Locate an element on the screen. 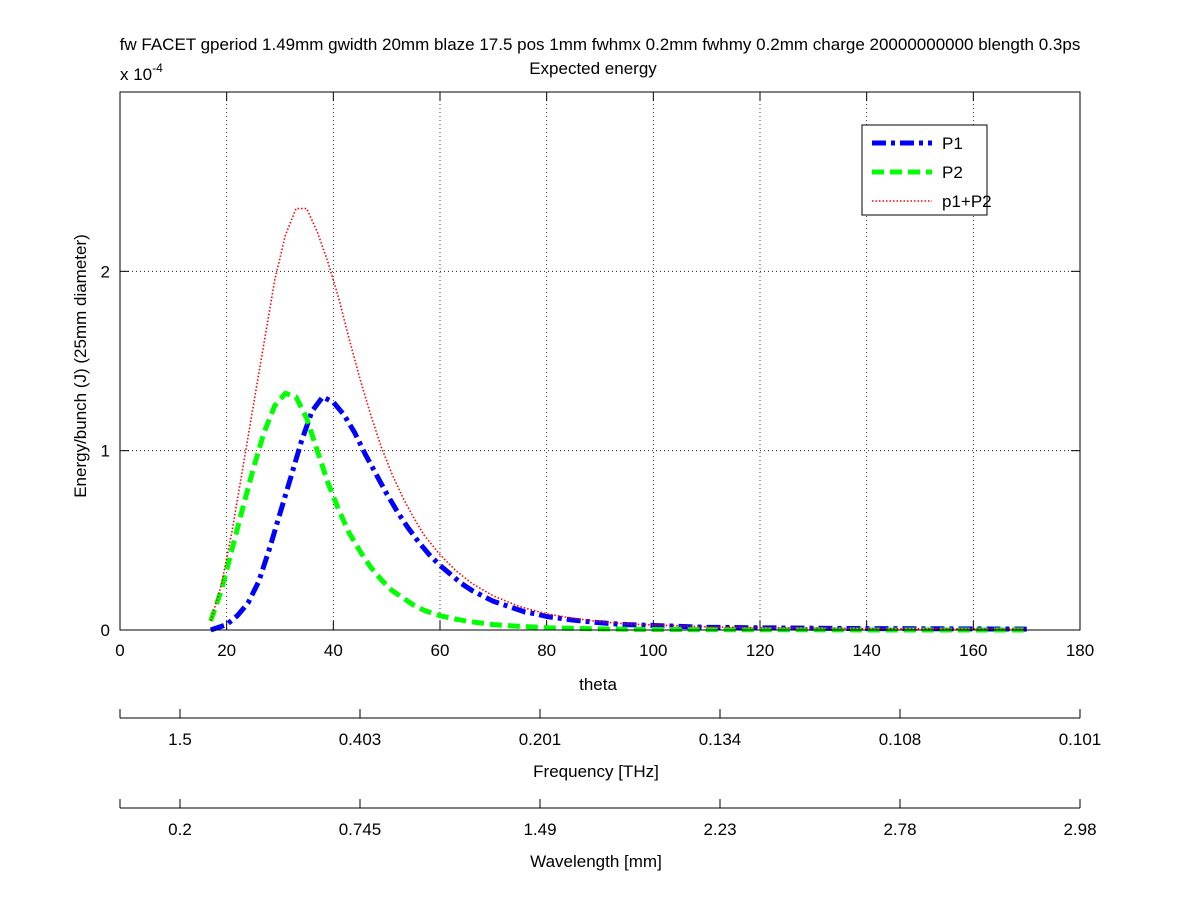 Image resolution: width=1200 pixels, height=901 pixels. x-tick-label: 160 is located at coordinates (973, 650).